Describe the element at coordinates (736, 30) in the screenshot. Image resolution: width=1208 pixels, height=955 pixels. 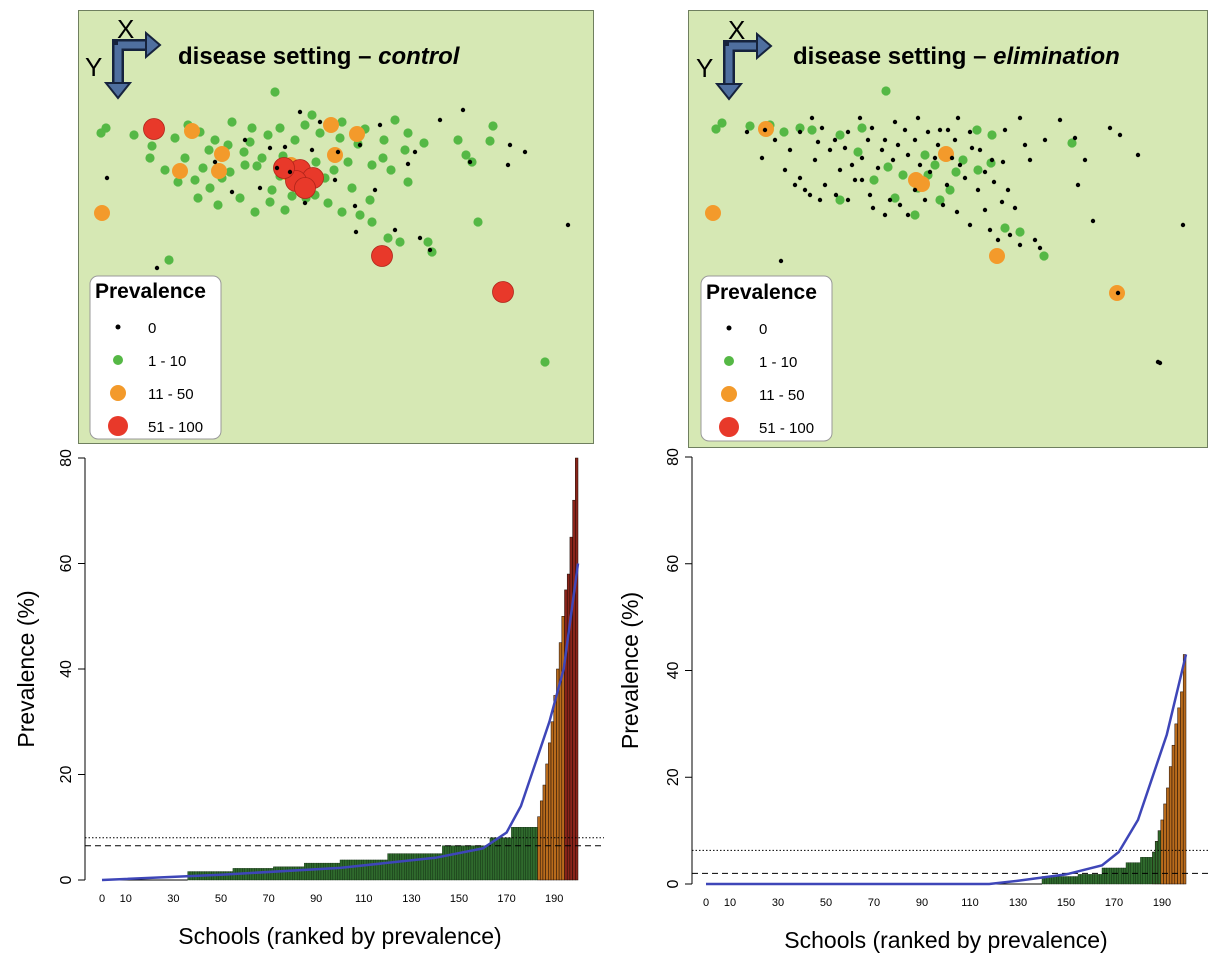
I see `compass-x-label: X` at that location.